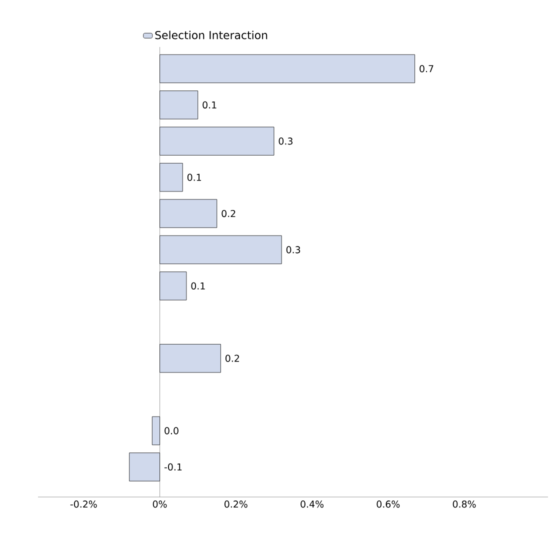  I want to click on x-tick-label: 0%, so click(159, 504).